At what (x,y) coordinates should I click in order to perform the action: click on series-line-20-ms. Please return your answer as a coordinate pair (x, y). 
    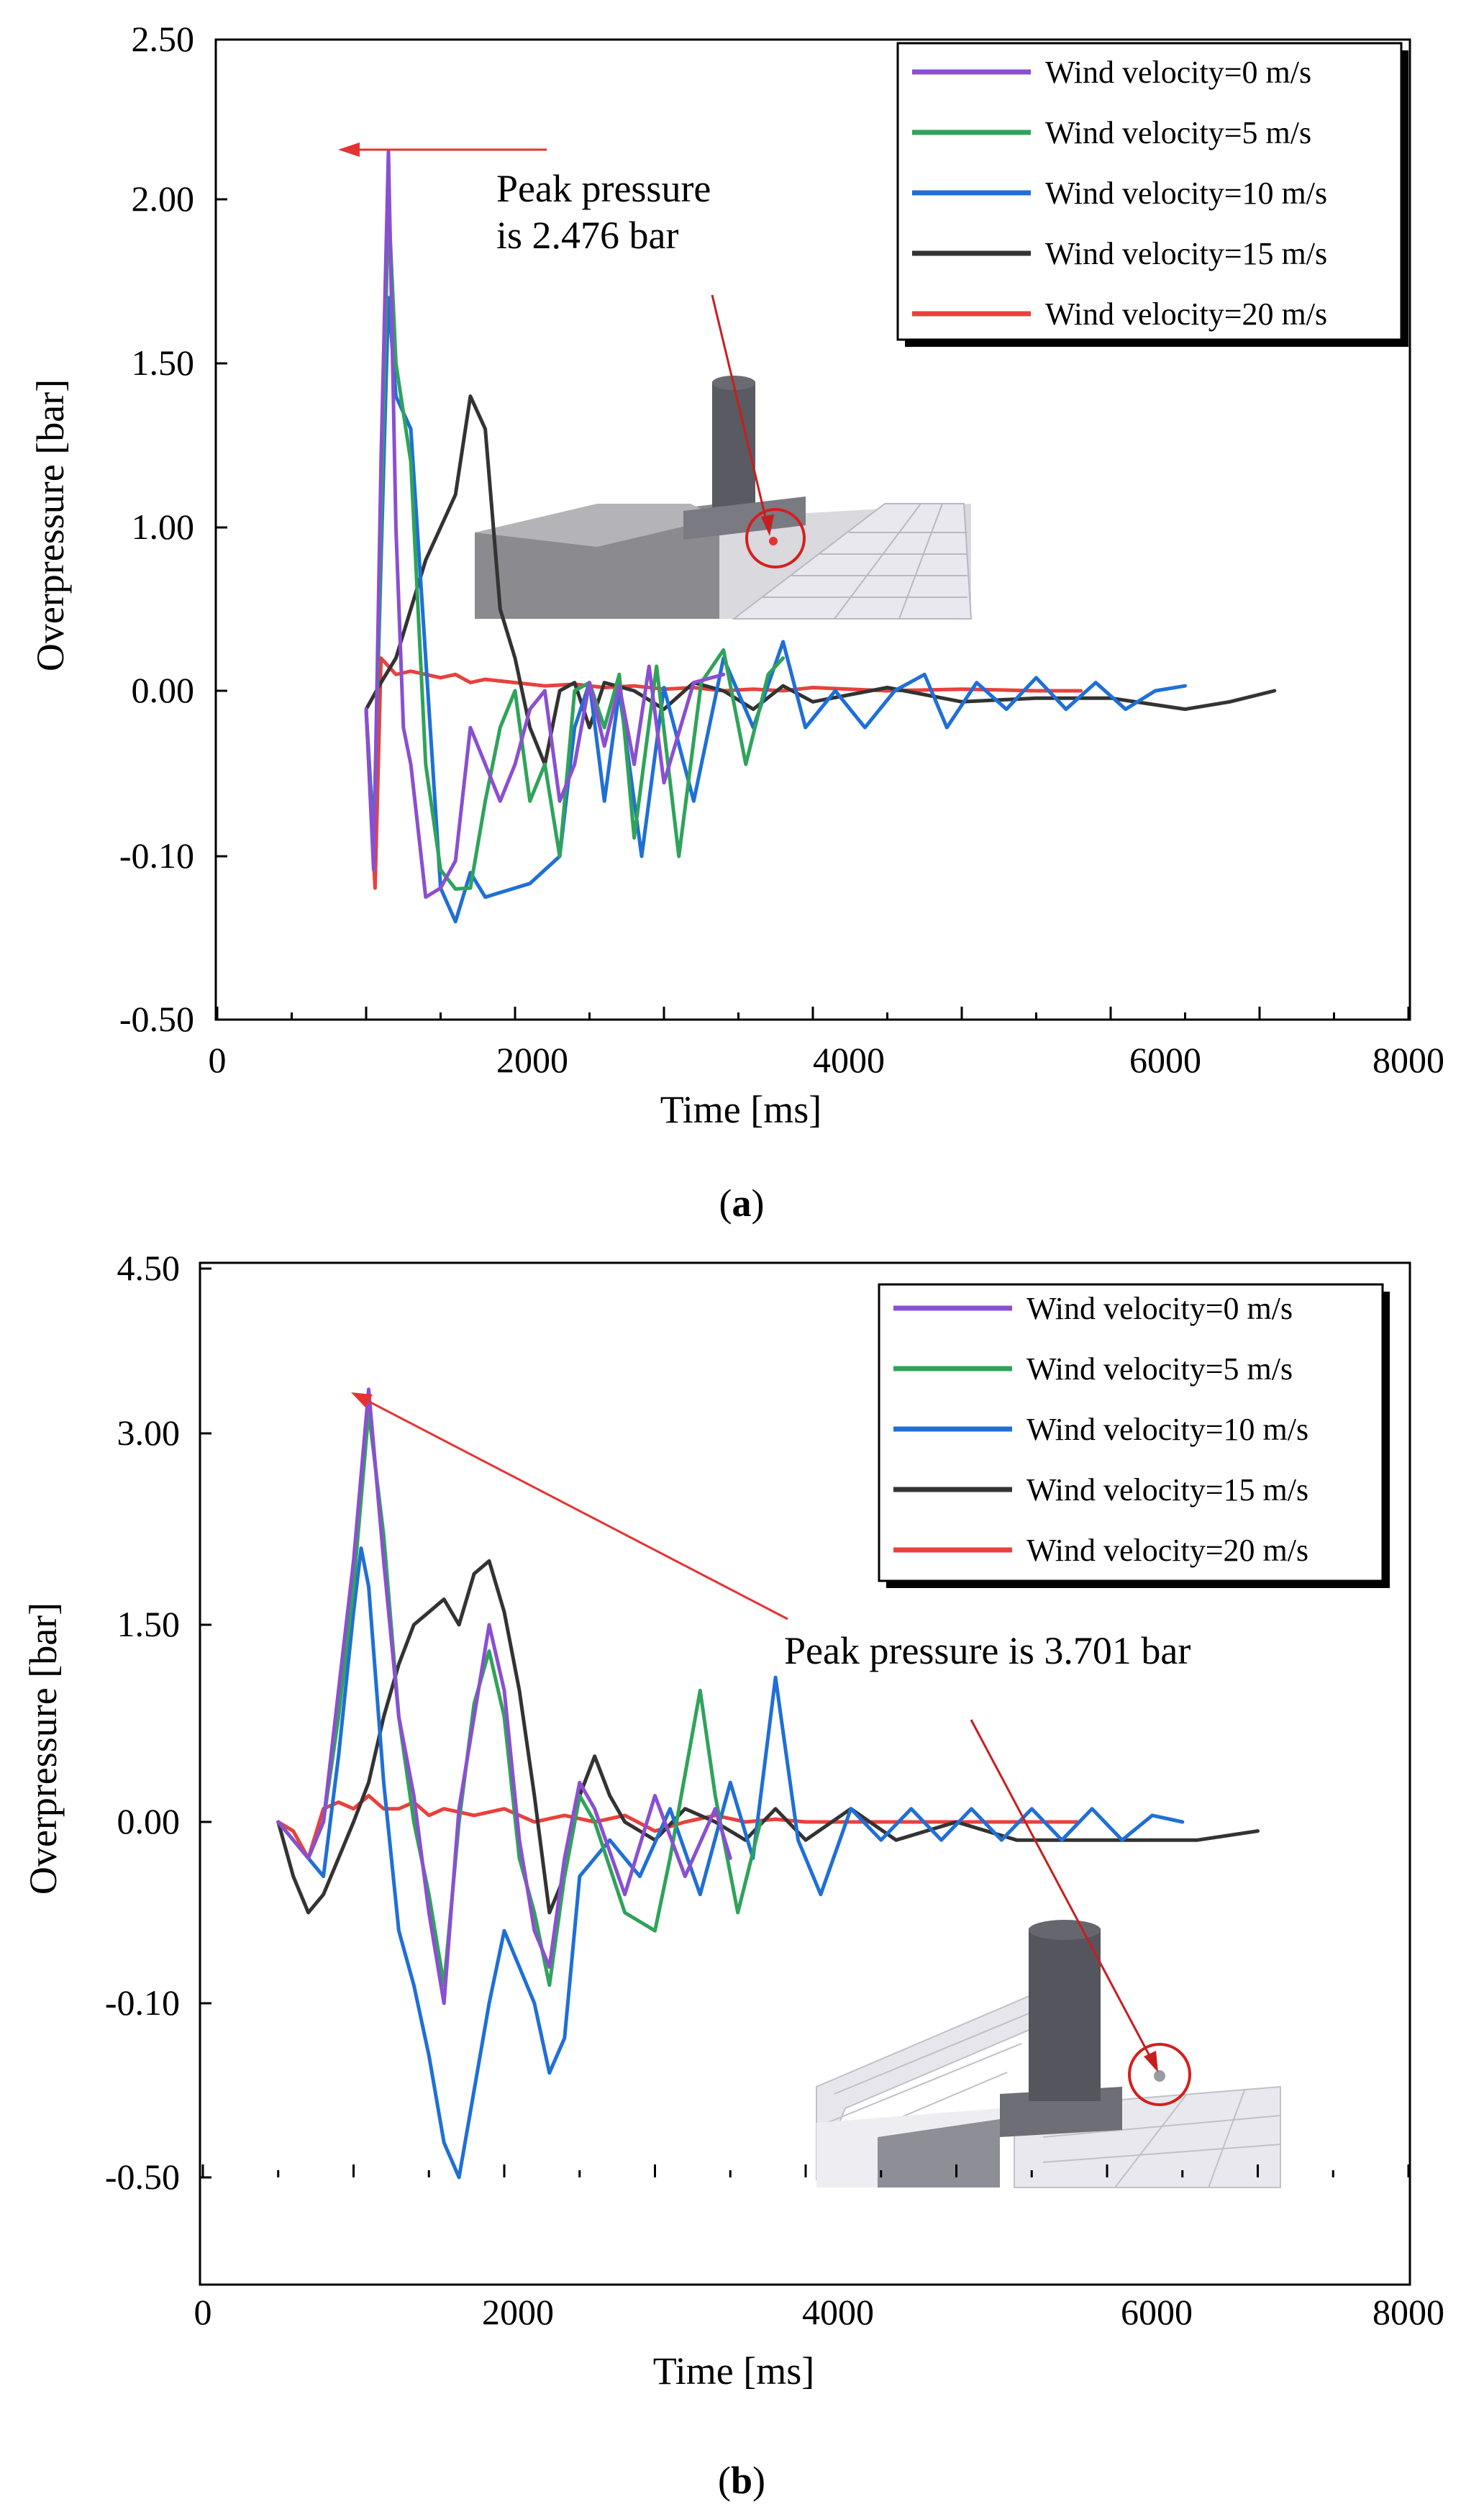
    Looking at the image, I should click on (678, 1827).